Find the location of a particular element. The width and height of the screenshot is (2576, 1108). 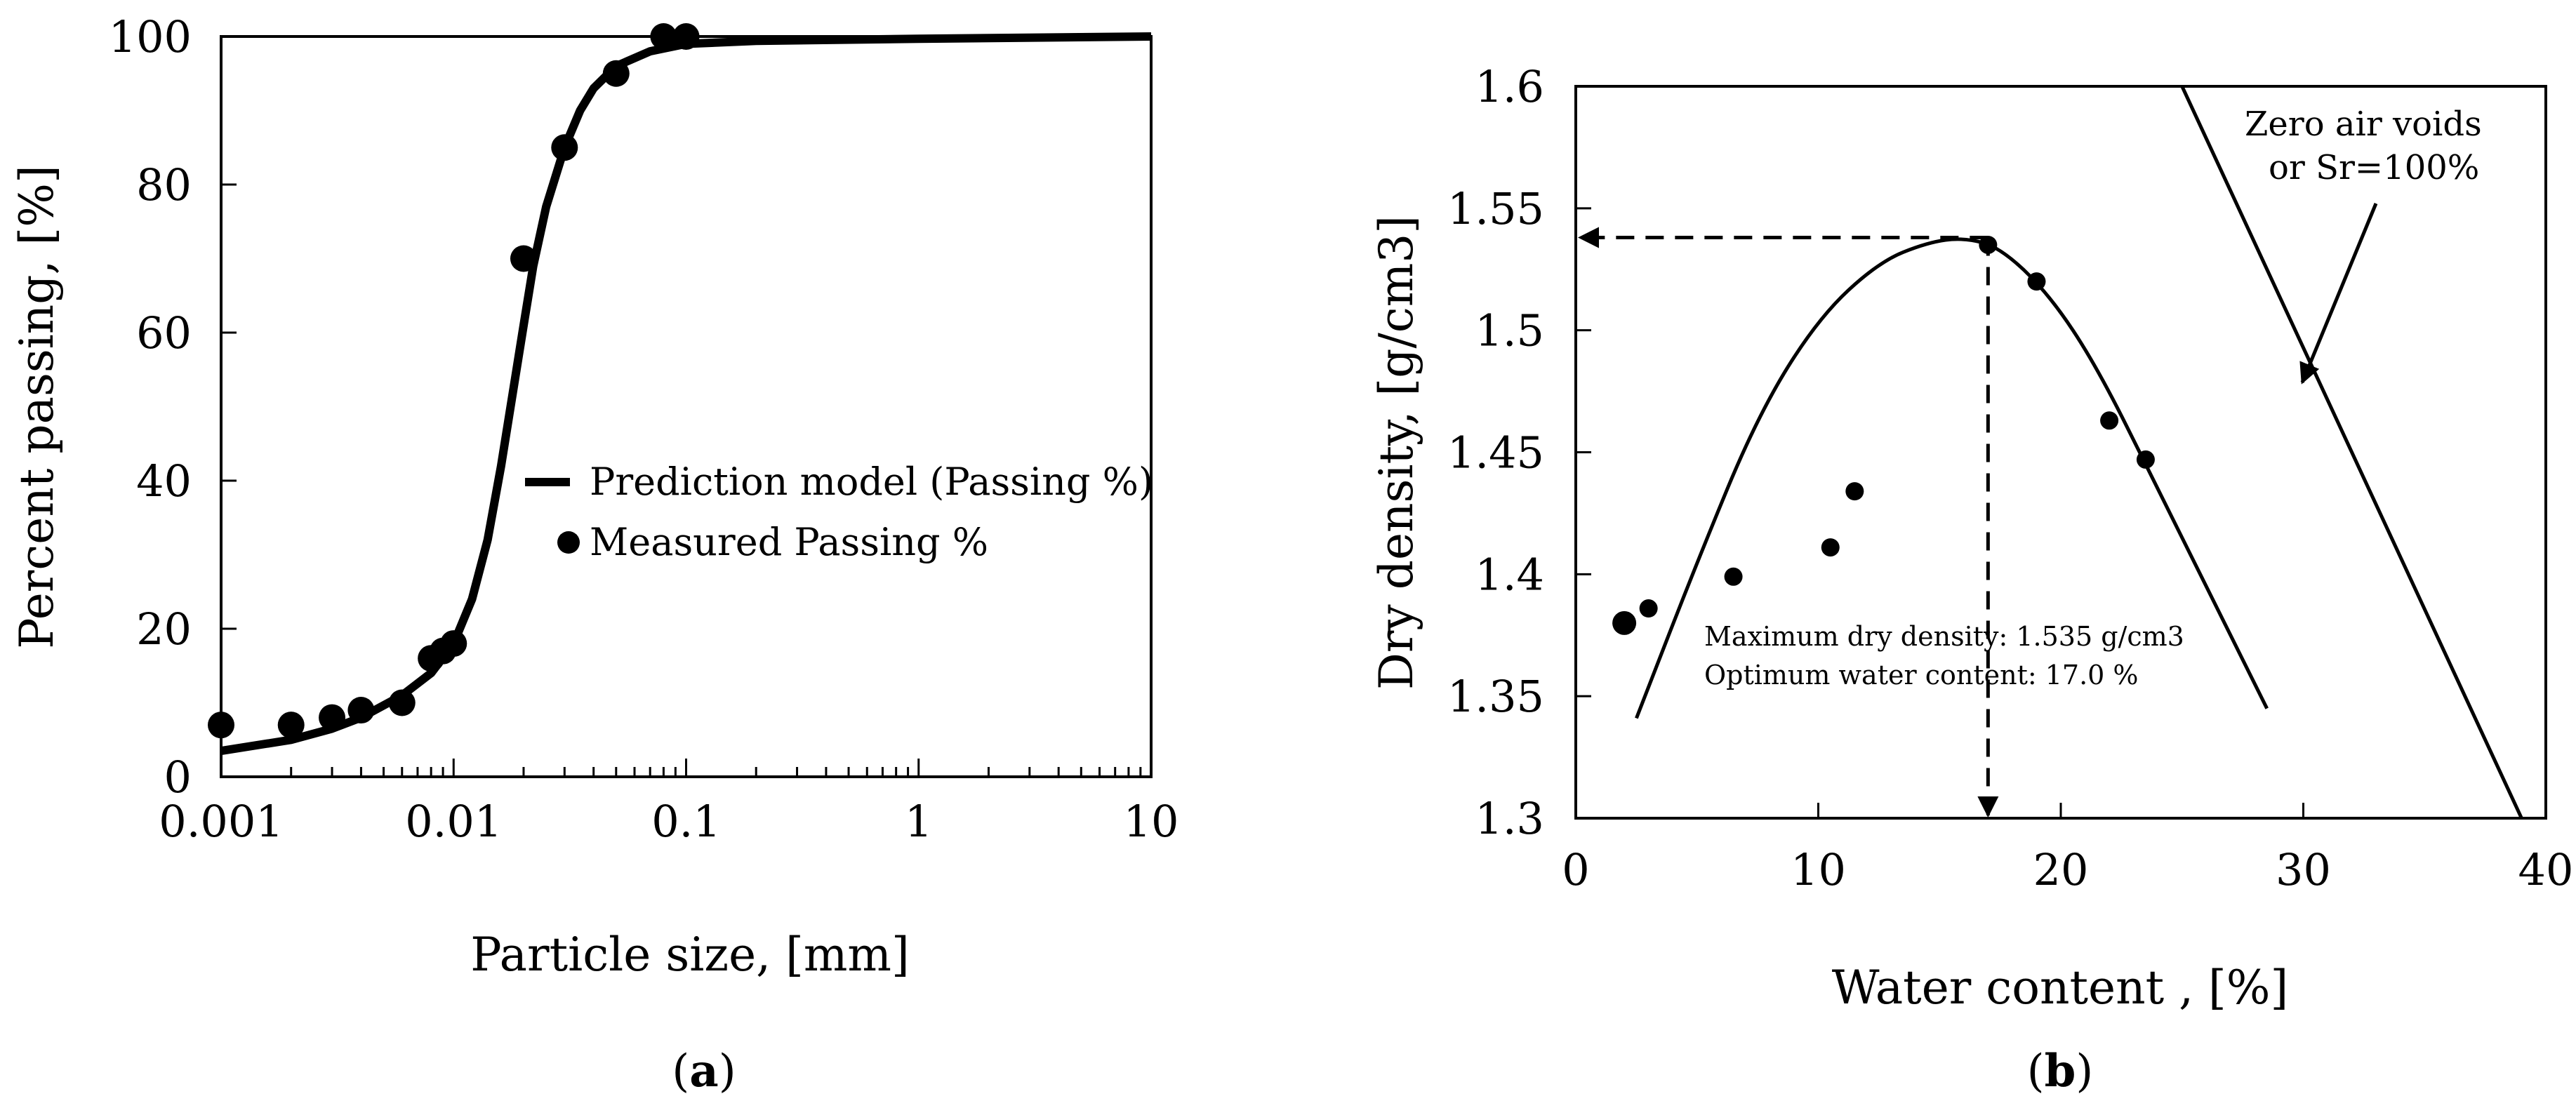

x-tick-label: 0.001 is located at coordinates (222, 822).